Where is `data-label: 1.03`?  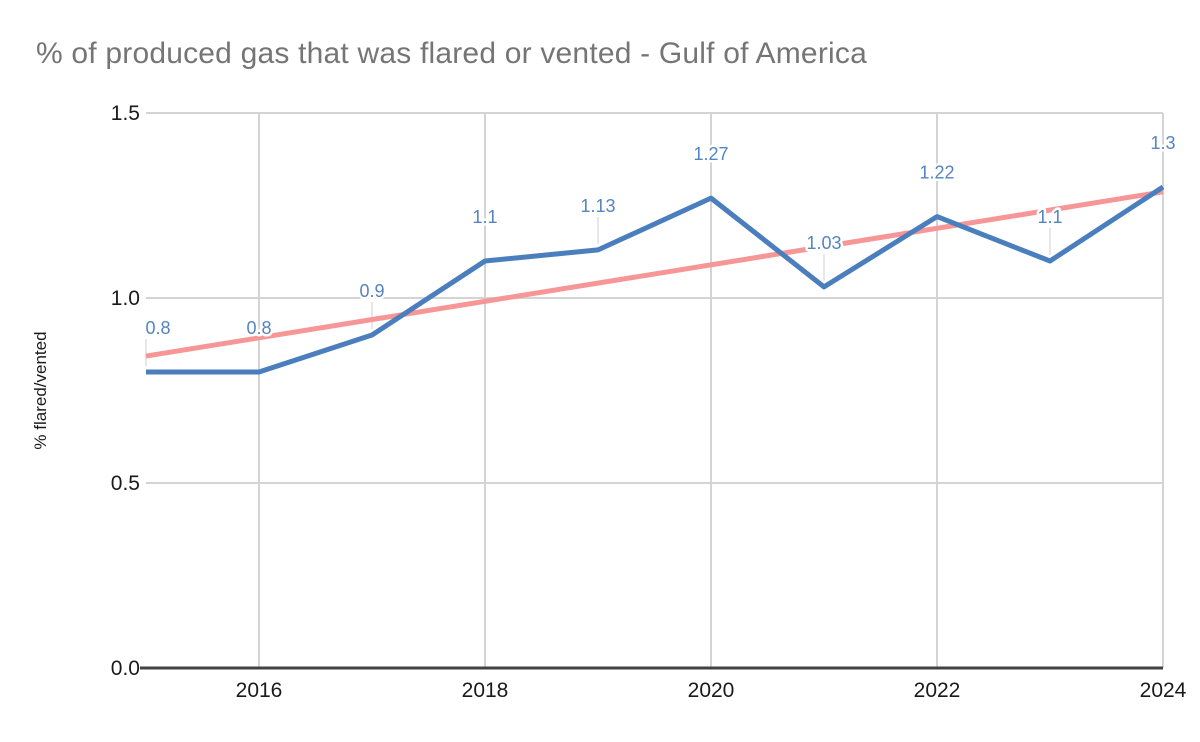
data-label: 1.03 is located at coordinates (823, 243).